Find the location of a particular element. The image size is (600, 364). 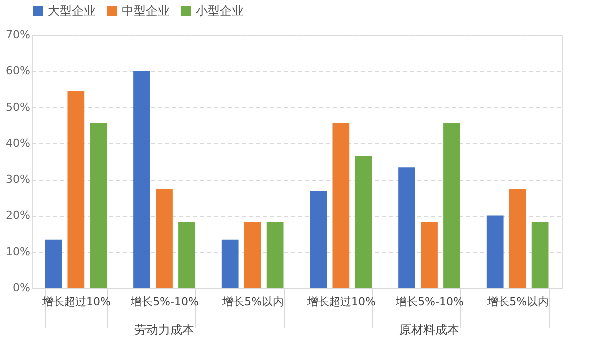

y-tick-label: 30% is located at coordinates (18, 179).